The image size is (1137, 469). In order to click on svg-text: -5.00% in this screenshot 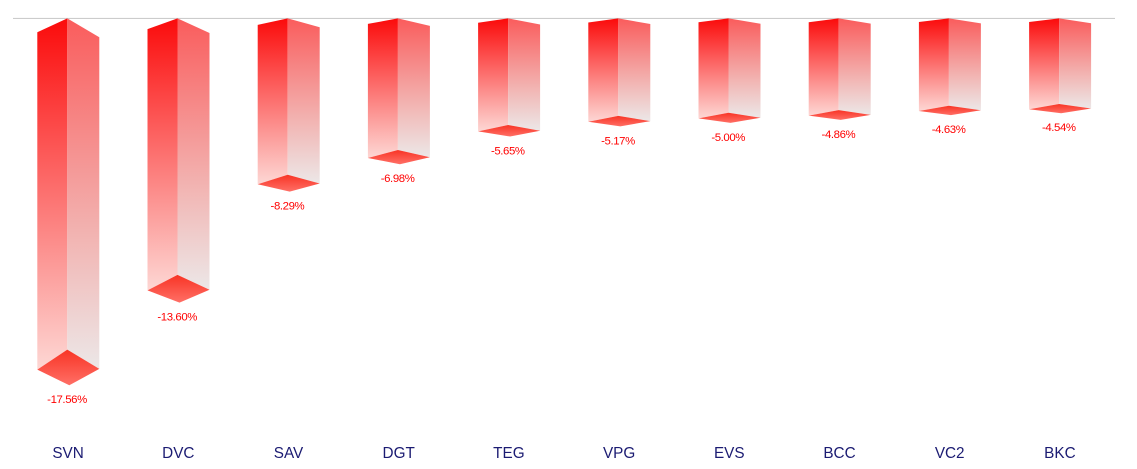, I will do `click(728, 138)`.